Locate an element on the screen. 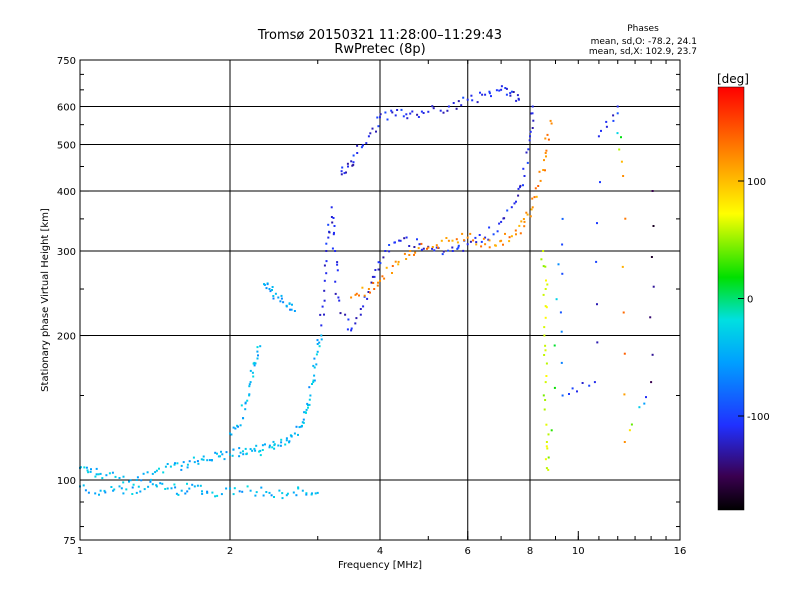  x-tick-label: 6 is located at coordinates (468, 551).